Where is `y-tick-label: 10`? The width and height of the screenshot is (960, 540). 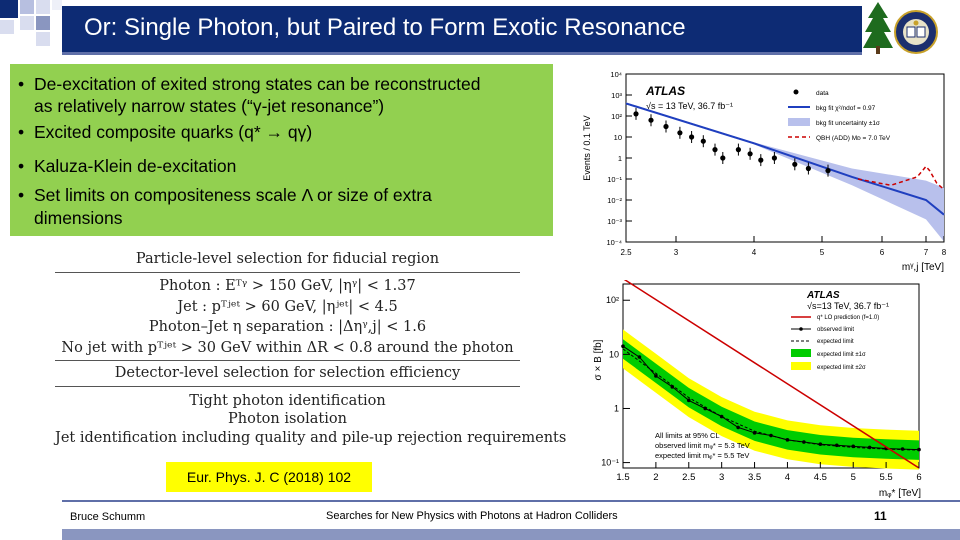
y-tick-label: 10 is located at coordinates (618, 137).